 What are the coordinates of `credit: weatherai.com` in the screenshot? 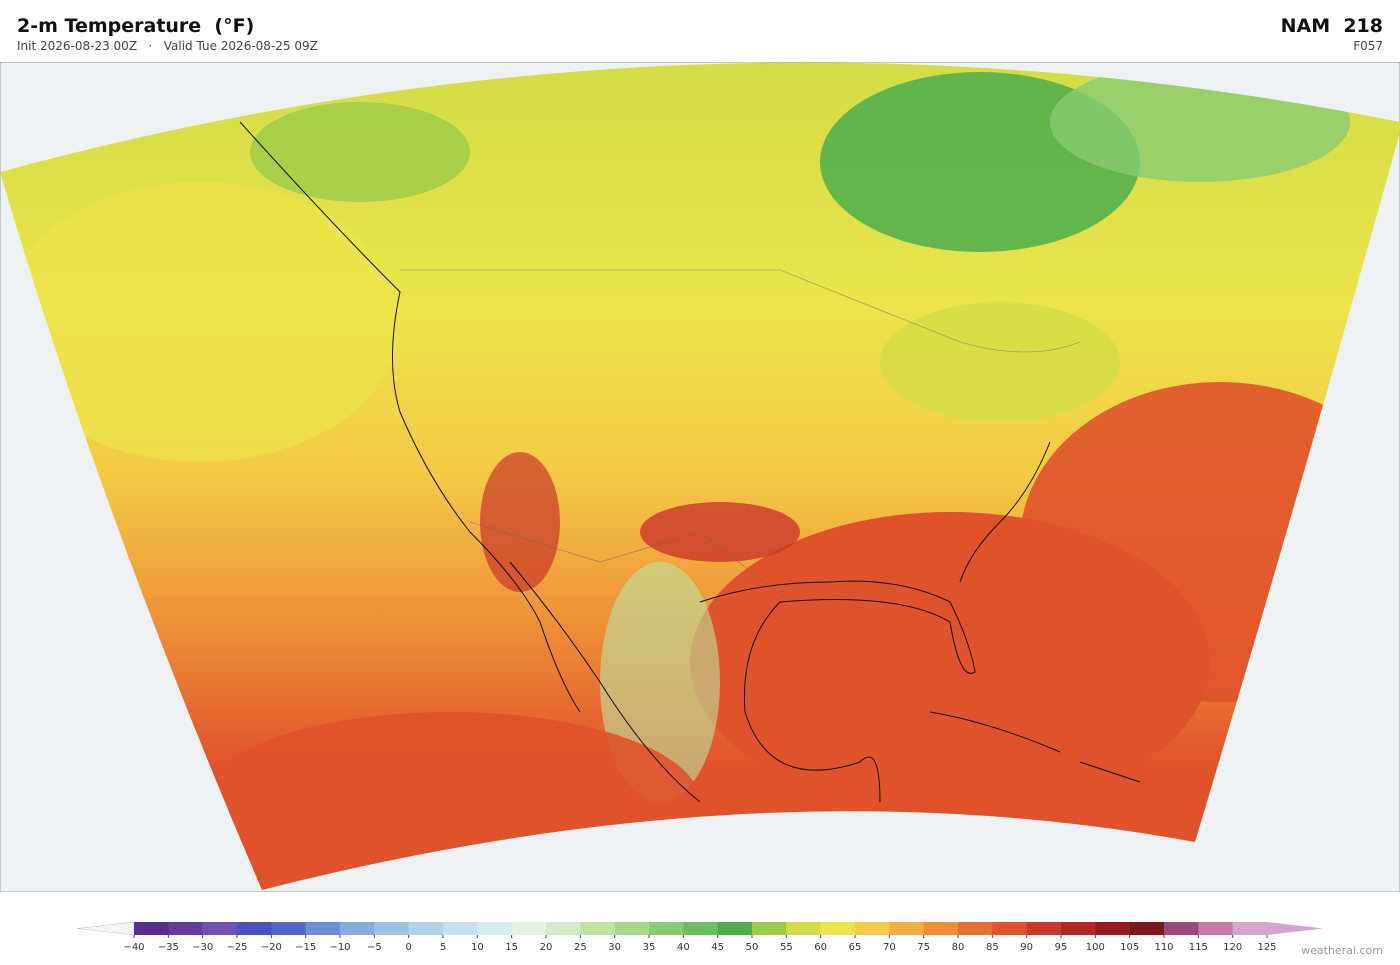 It's located at (1342, 950).